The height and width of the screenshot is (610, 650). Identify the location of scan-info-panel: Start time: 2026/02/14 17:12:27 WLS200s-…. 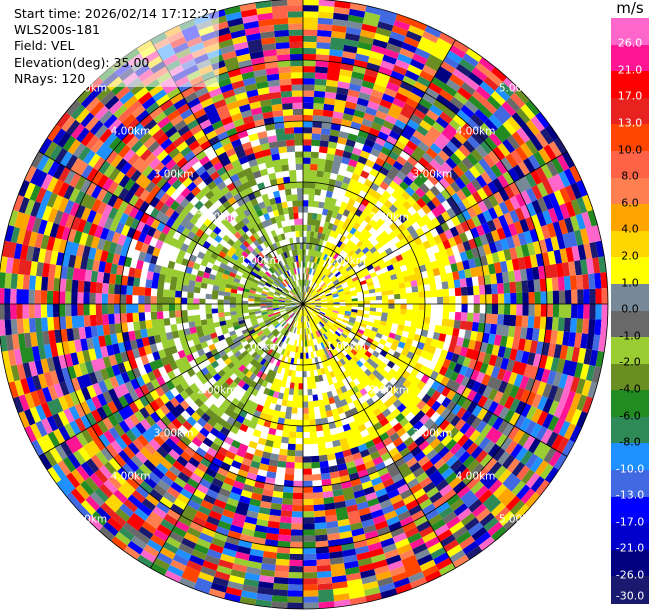
(116, 47).